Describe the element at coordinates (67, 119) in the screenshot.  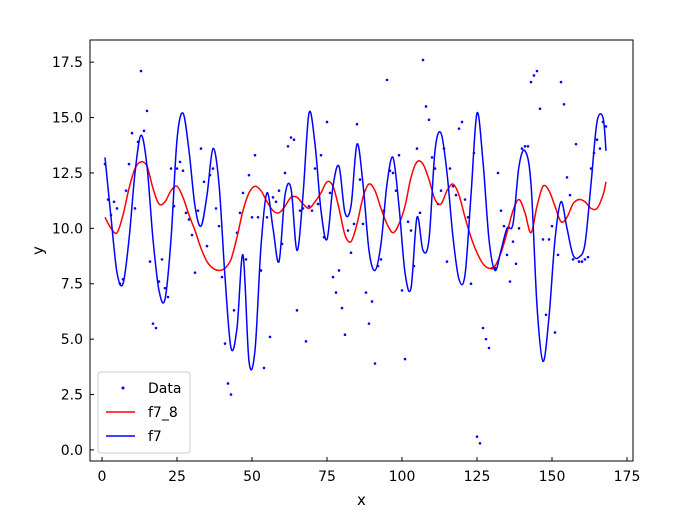
I see `y-tick-label: 15.0` at that location.